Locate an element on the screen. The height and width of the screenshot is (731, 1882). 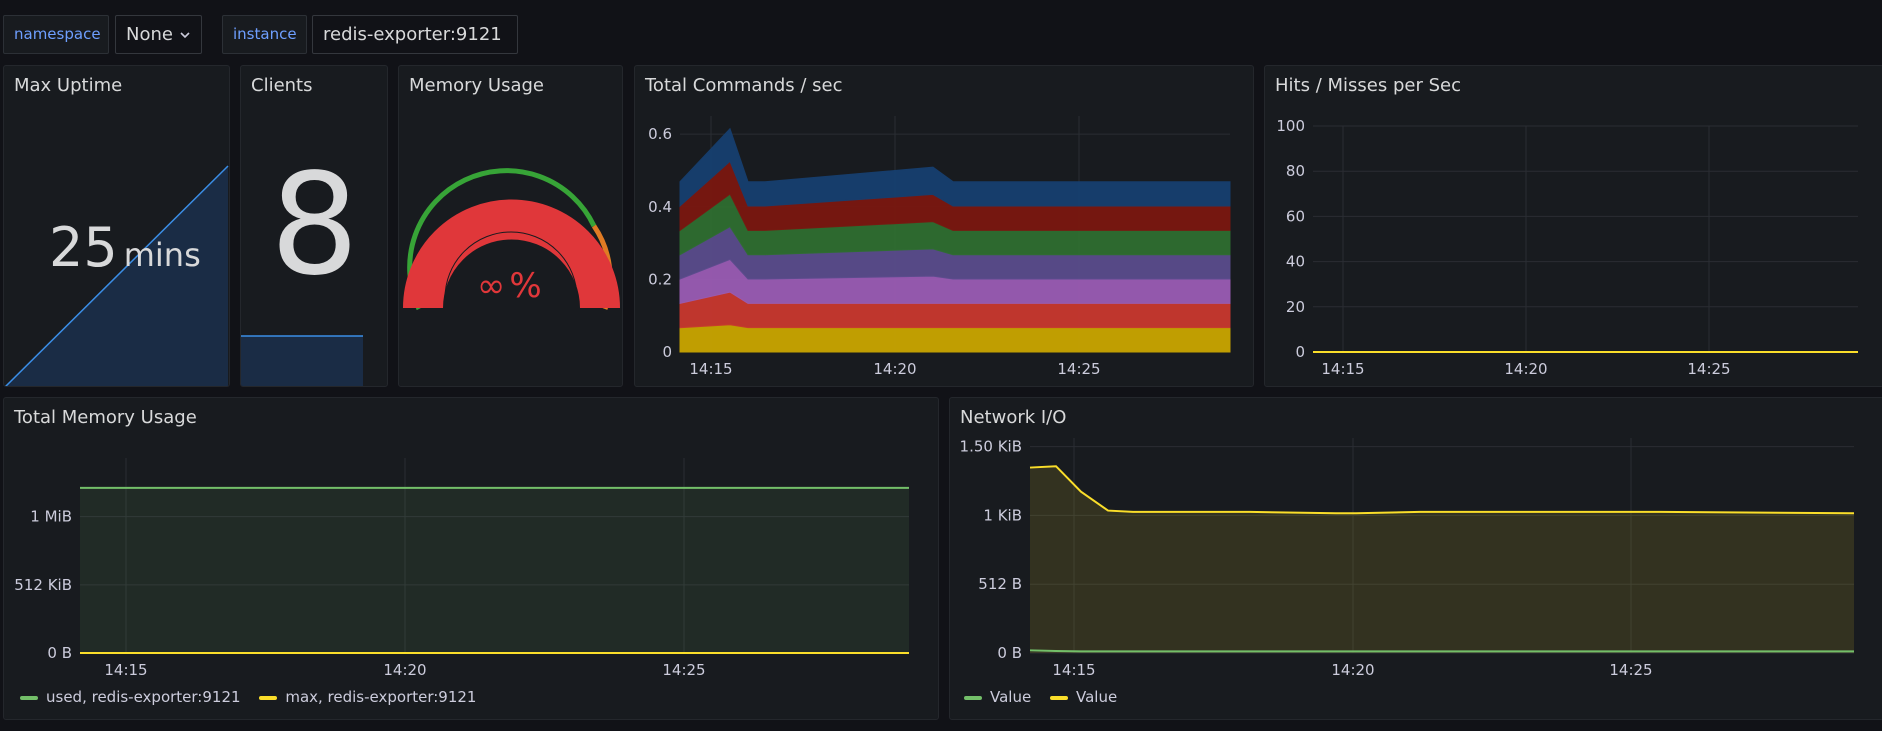
y-tick-label: 1 KiB is located at coordinates (1002, 515).